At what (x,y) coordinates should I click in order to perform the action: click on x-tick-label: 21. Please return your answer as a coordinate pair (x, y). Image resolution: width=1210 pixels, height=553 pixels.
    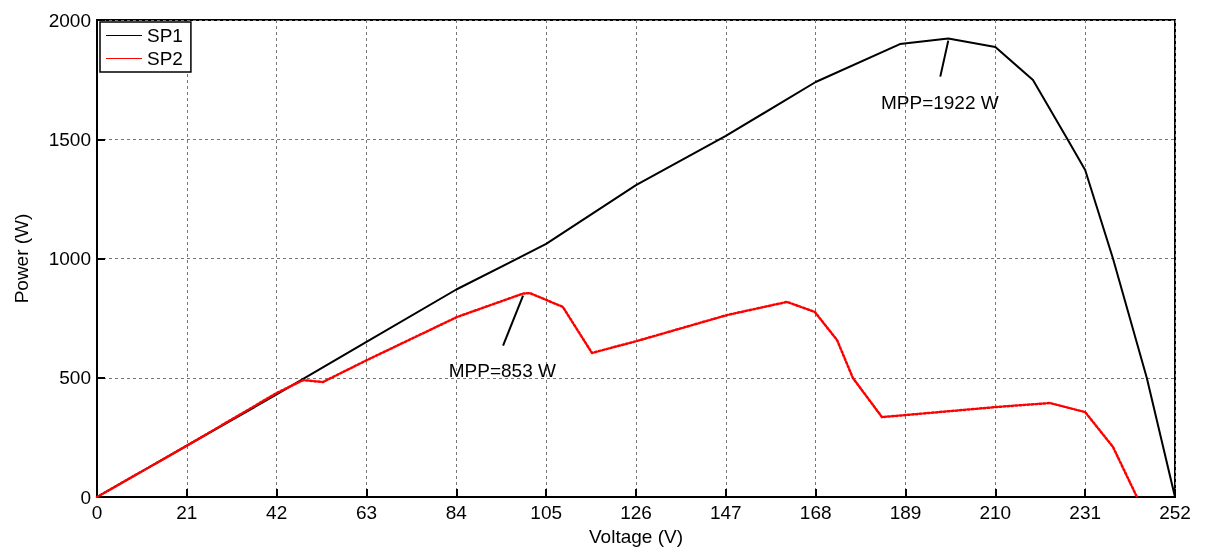
    Looking at the image, I should click on (187, 512).